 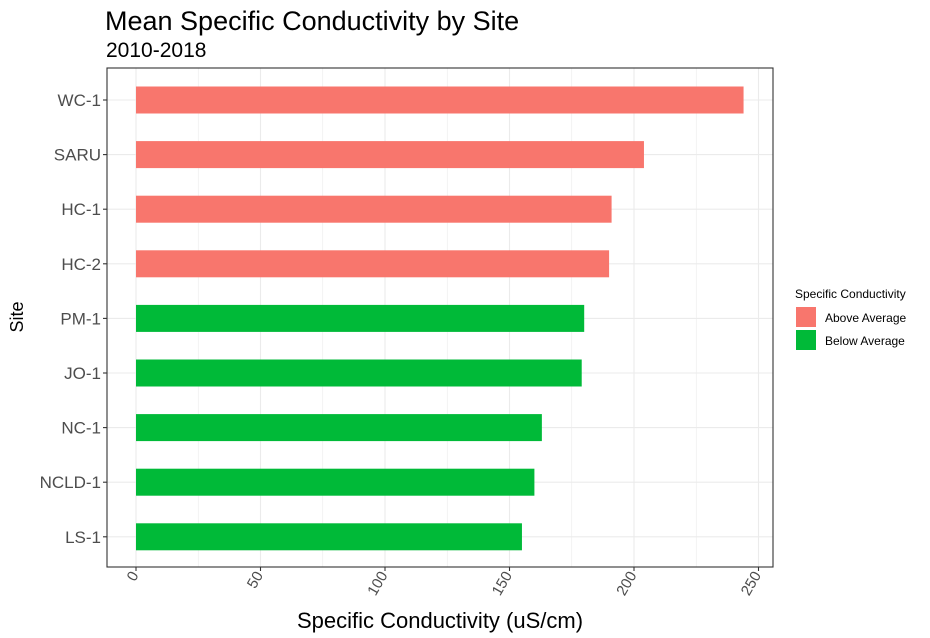 What do you see at coordinates (79, 100) in the screenshot?
I see `y-tick-label: WC-1` at bounding box center [79, 100].